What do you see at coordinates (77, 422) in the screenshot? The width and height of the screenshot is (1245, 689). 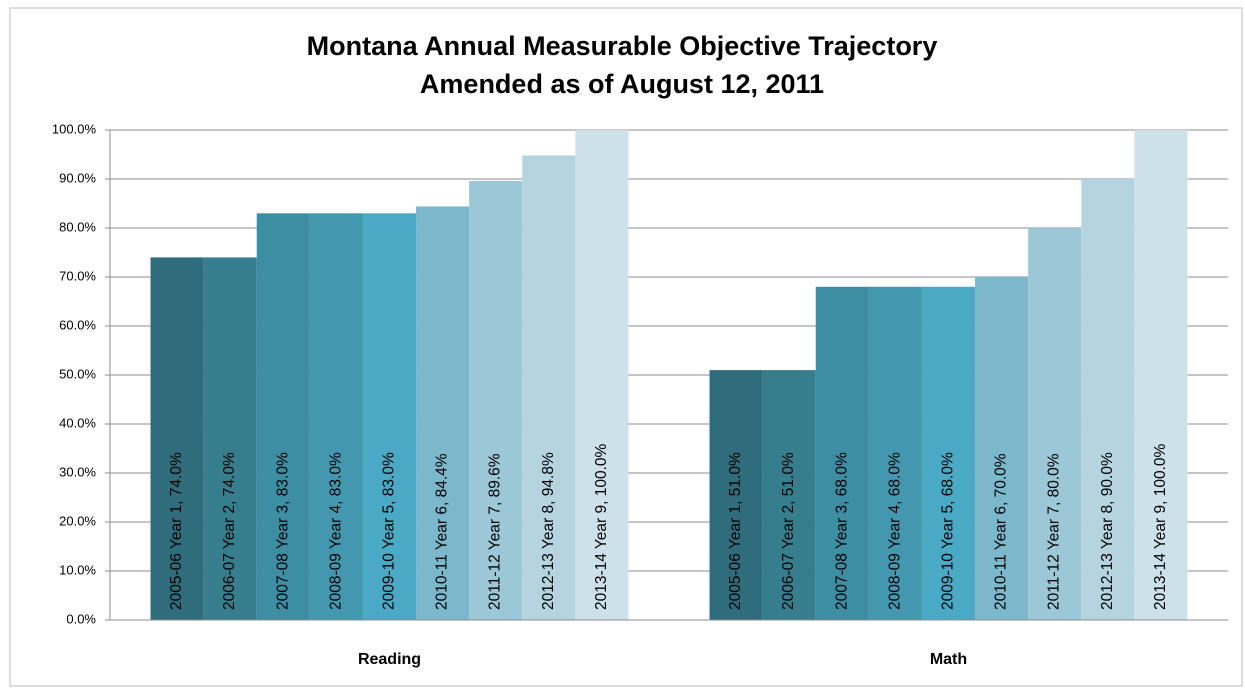 I see `y-tick-label: 40.0%` at bounding box center [77, 422].